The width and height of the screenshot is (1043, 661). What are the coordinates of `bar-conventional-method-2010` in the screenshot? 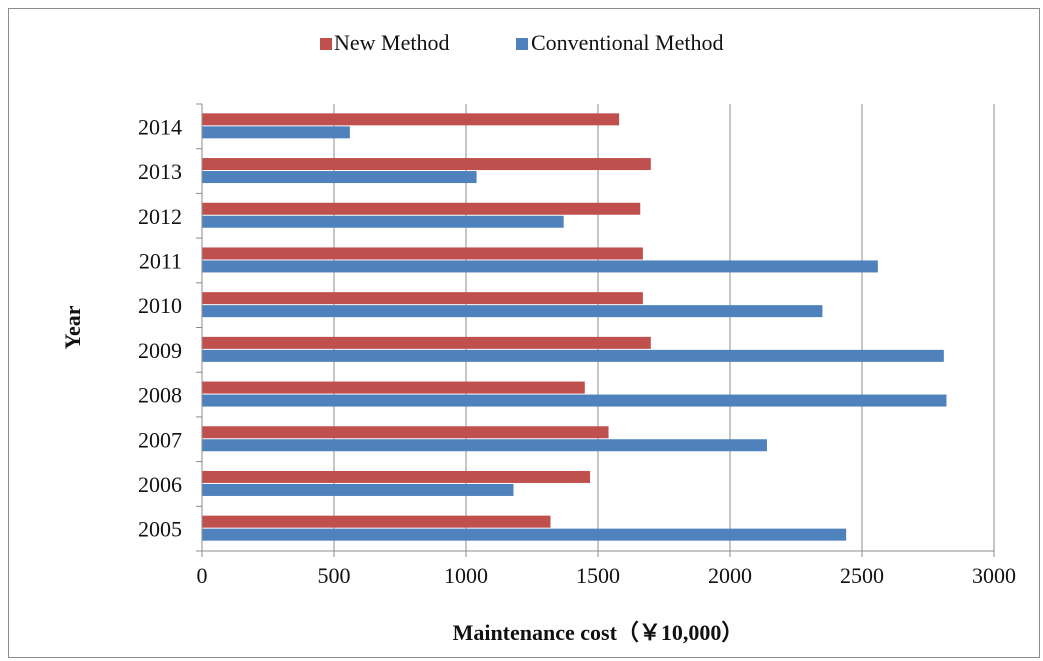 It's located at (512, 311).